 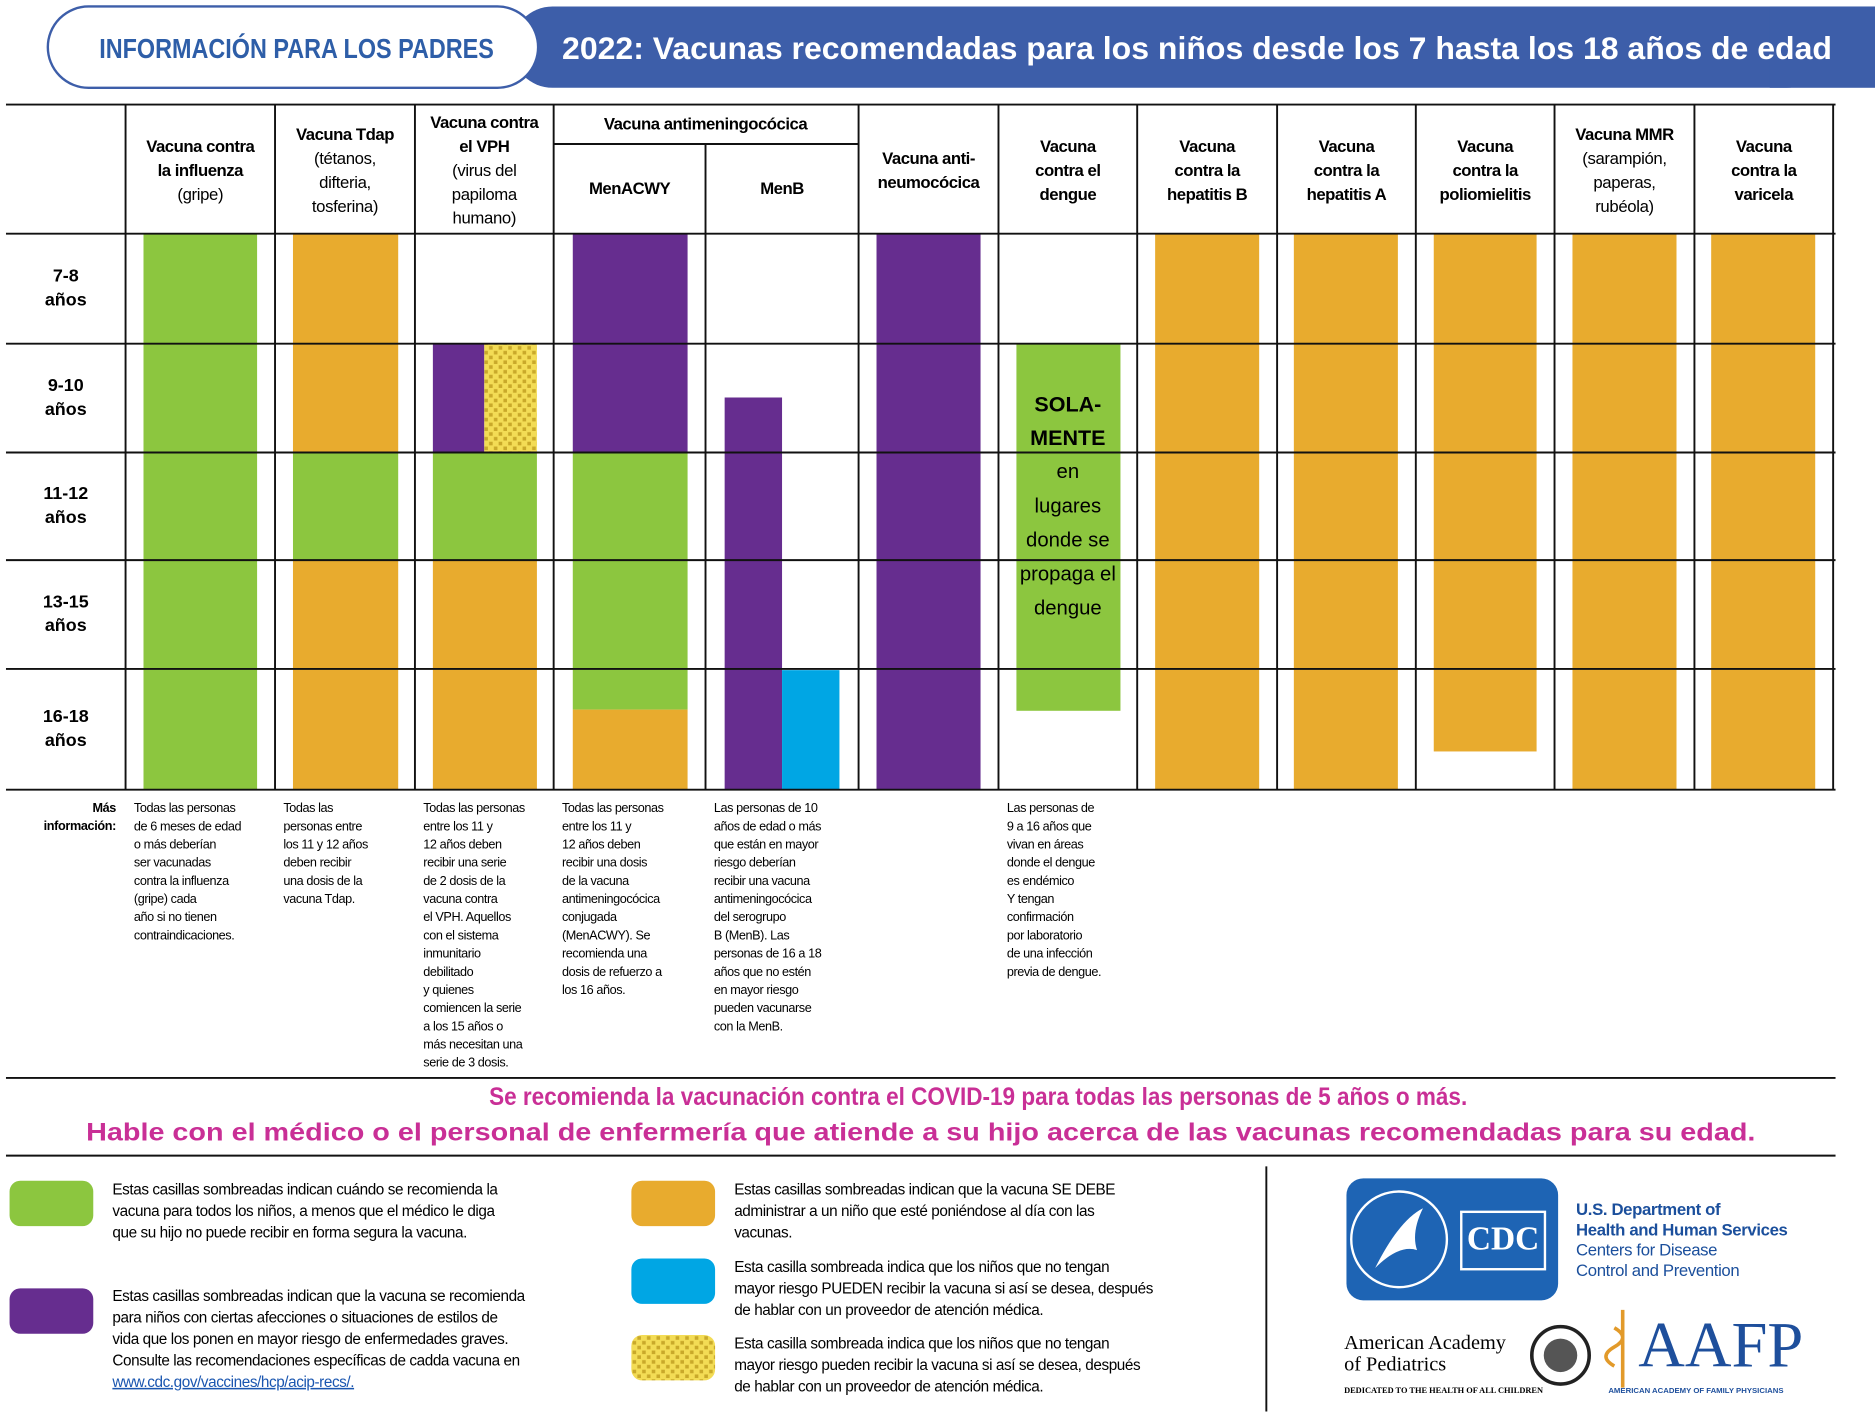 I want to click on hhs-eagle, so click(x=1399, y=1238).